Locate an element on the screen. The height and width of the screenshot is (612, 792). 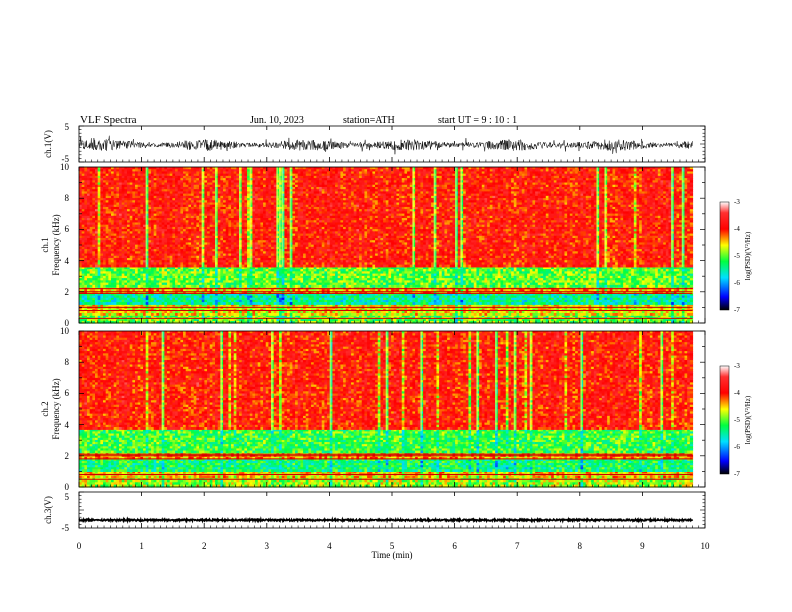
ch1-waveform-plot is located at coordinates (385, 145).